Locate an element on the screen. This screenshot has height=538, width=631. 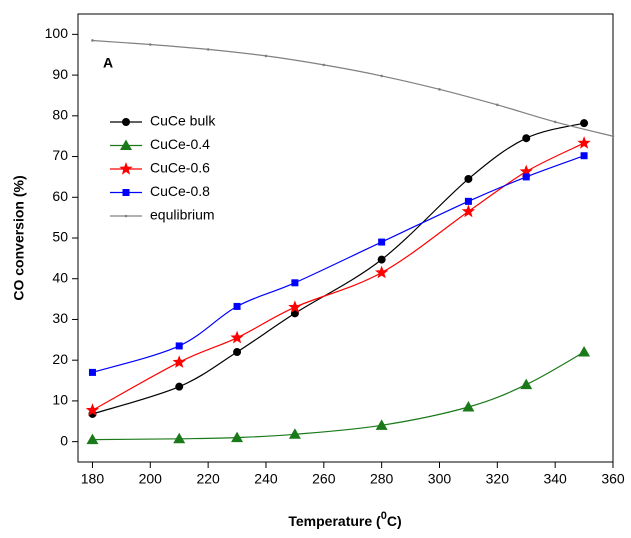
x-axis-label: Temperature (0C) is located at coordinates (344, 519).